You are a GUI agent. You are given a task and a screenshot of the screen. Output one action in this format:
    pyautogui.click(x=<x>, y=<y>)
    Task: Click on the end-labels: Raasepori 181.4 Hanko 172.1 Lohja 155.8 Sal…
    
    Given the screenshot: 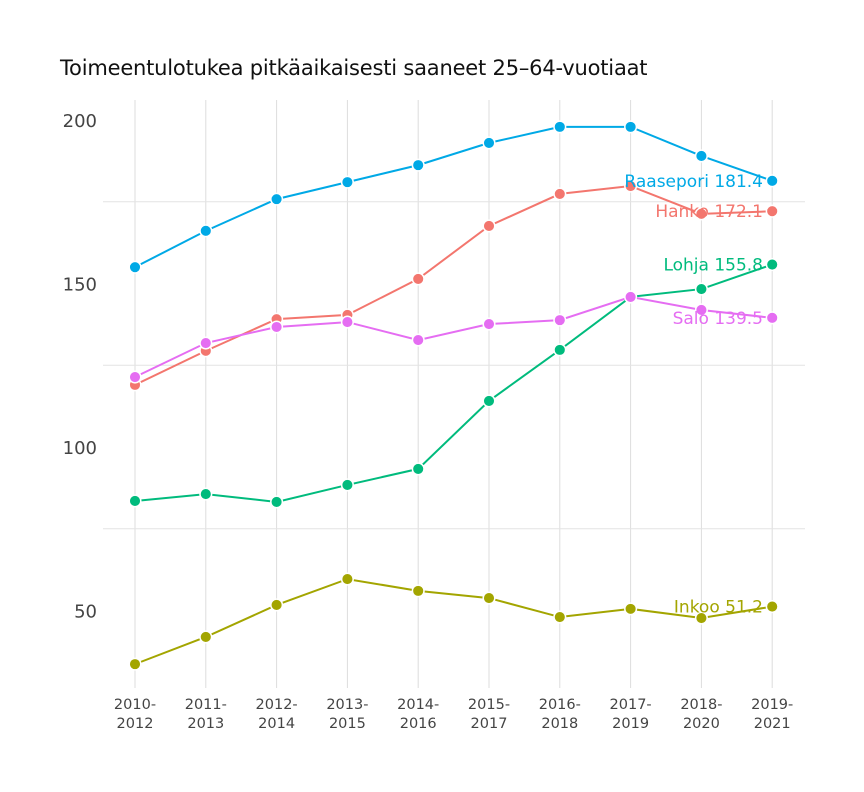 What is the action you would take?
    pyautogui.click(x=693, y=395)
    